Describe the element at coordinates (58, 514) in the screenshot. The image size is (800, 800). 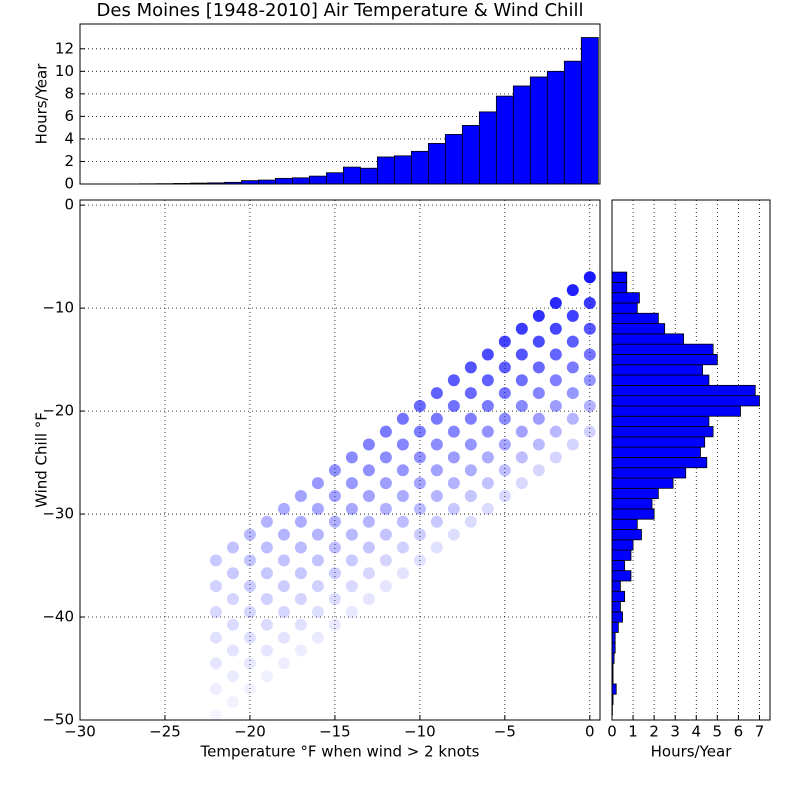
I see `y-tick-label: −30` at that location.